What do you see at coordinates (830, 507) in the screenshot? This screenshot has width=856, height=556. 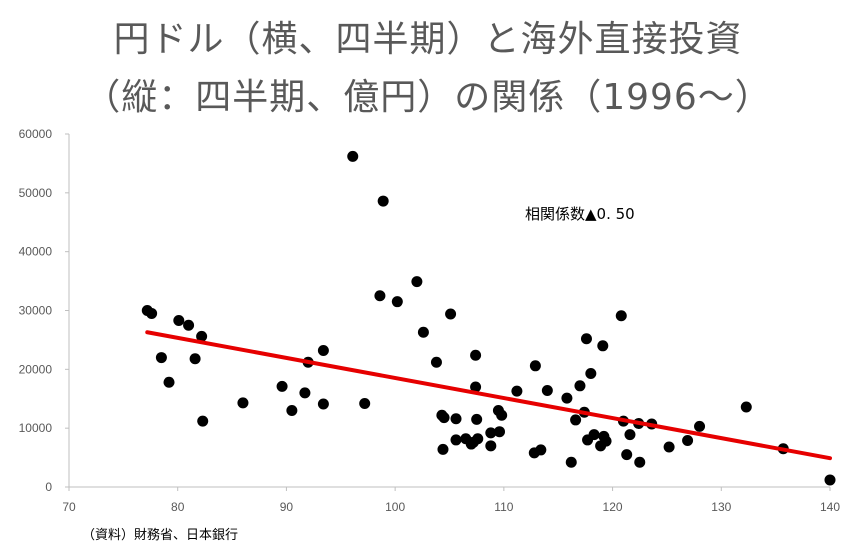 I see `x-tick-label: 140` at bounding box center [830, 507].